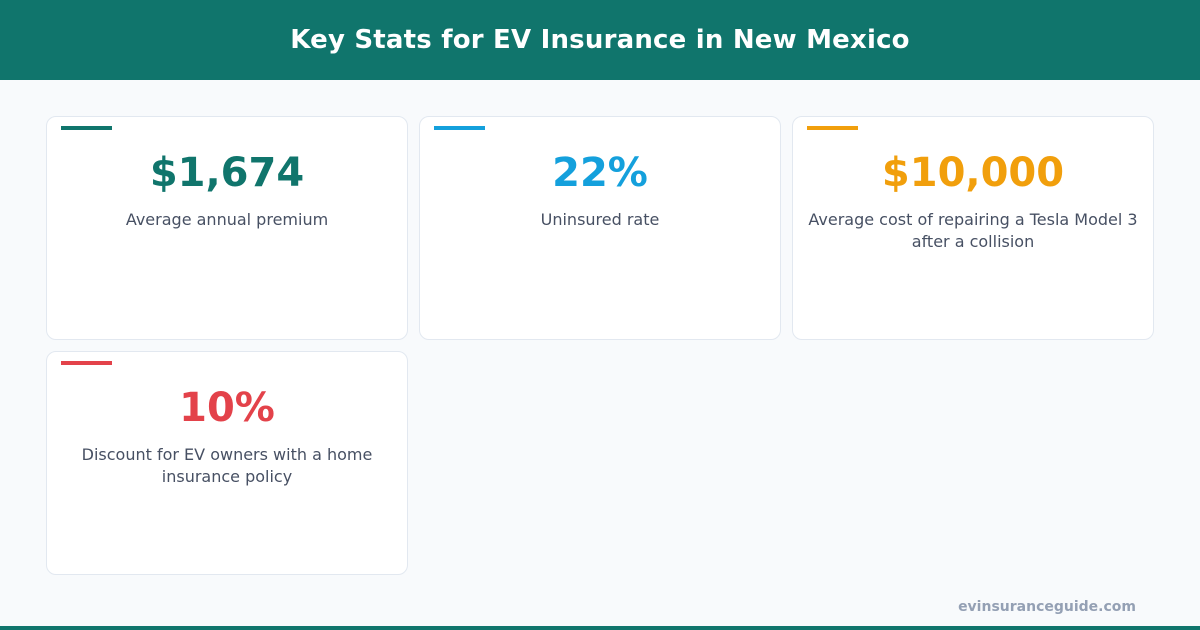  What do you see at coordinates (600, 173) in the screenshot?
I see `stat-value: 22%` at bounding box center [600, 173].